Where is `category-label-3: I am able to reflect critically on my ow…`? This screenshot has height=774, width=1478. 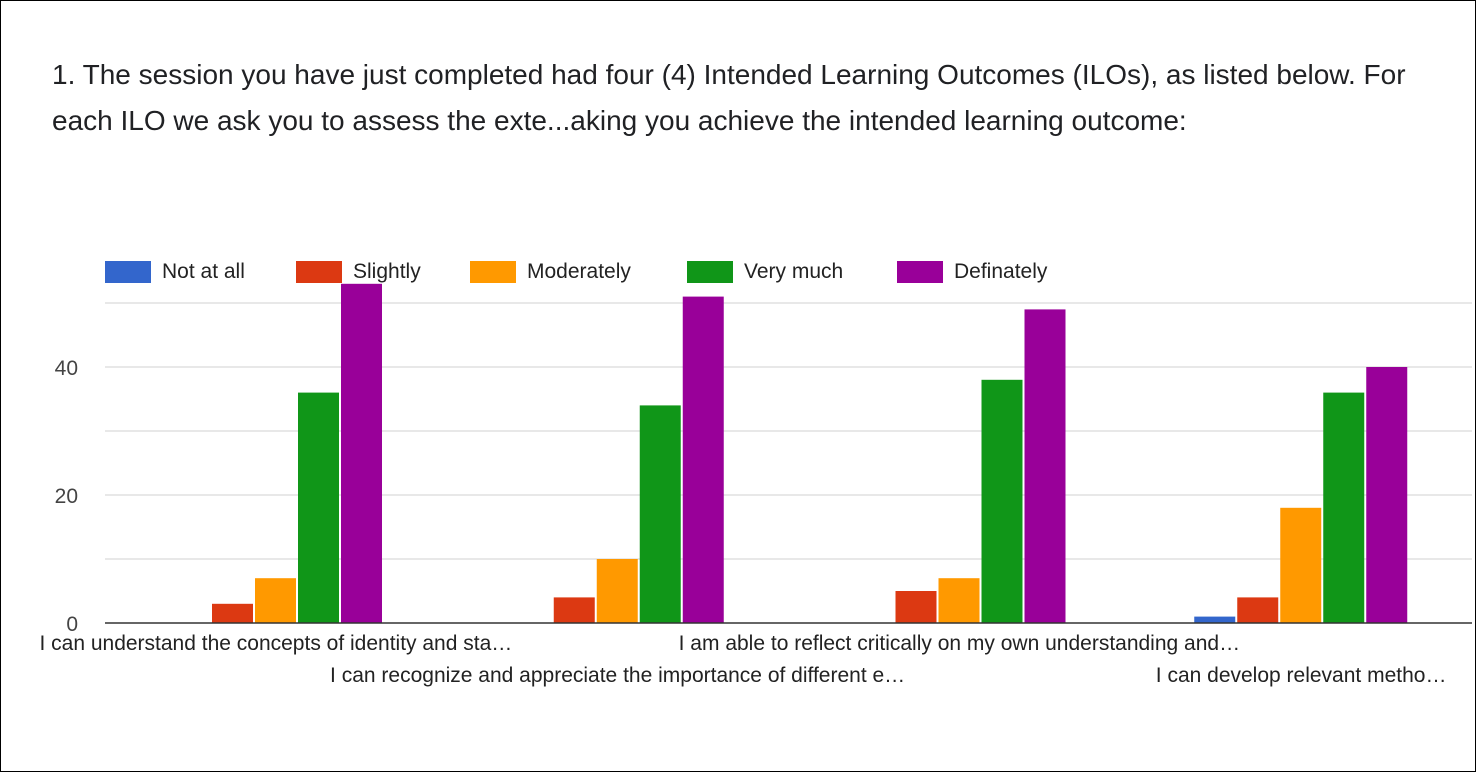 category-label-3: I am able to reflect critically on my ow… is located at coordinates (959, 643).